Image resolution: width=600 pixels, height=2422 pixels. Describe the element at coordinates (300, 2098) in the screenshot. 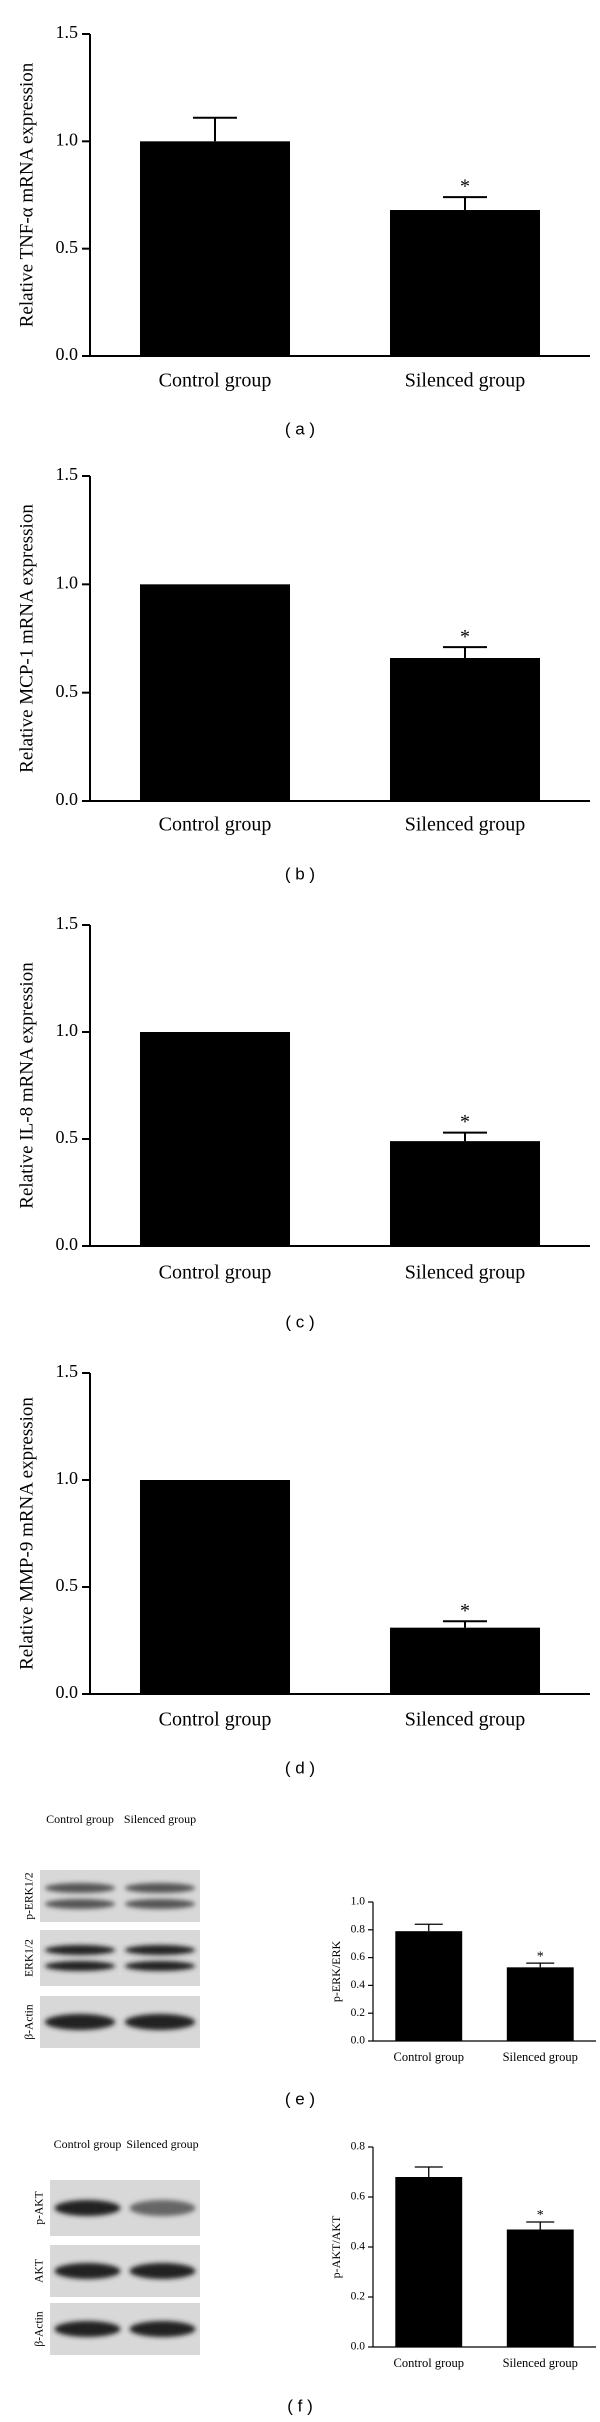

I see `panel-label: ( e )` at that location.